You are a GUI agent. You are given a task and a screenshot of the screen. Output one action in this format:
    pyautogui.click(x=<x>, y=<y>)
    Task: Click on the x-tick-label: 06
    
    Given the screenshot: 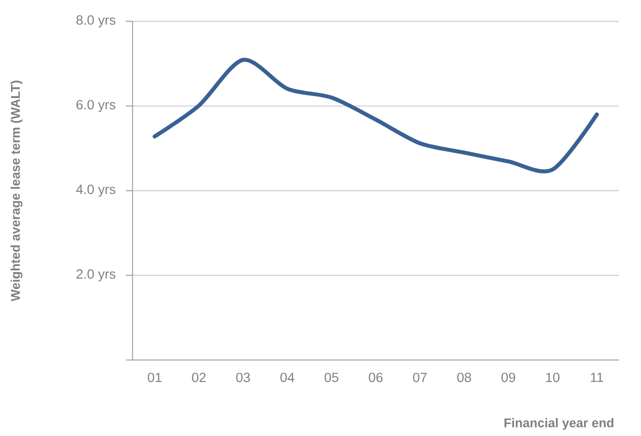 What is the action you would take?
    pyautogui.click(x=375, y=377)
    